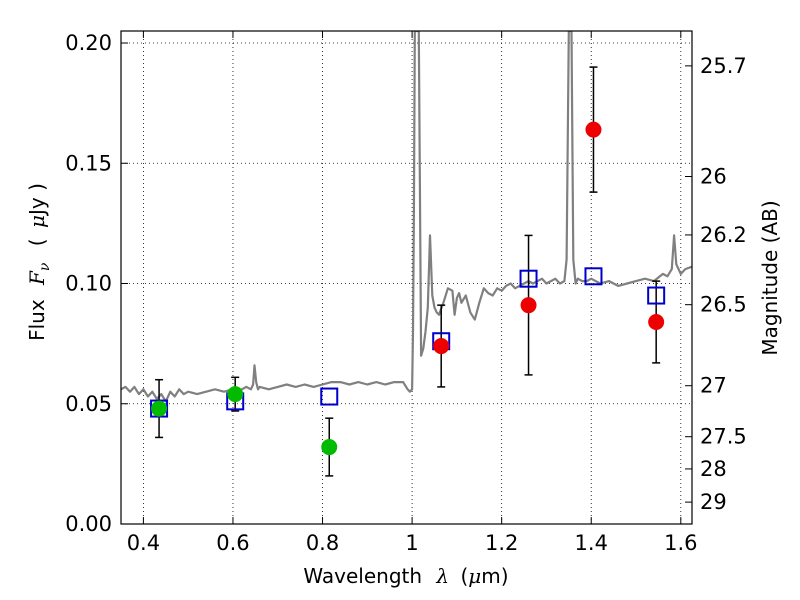  Describe the element at coordinates (88, 43) in the screenshot. I see `y-tick-label: 0.20` at that location.